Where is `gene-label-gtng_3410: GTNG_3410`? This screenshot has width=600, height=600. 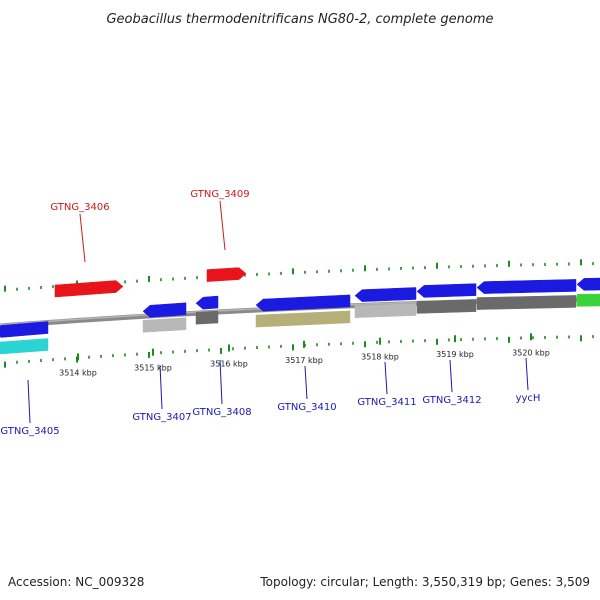 gene-label-gtng_3410: GTNG_3410 is located at coordinates (306, 407).